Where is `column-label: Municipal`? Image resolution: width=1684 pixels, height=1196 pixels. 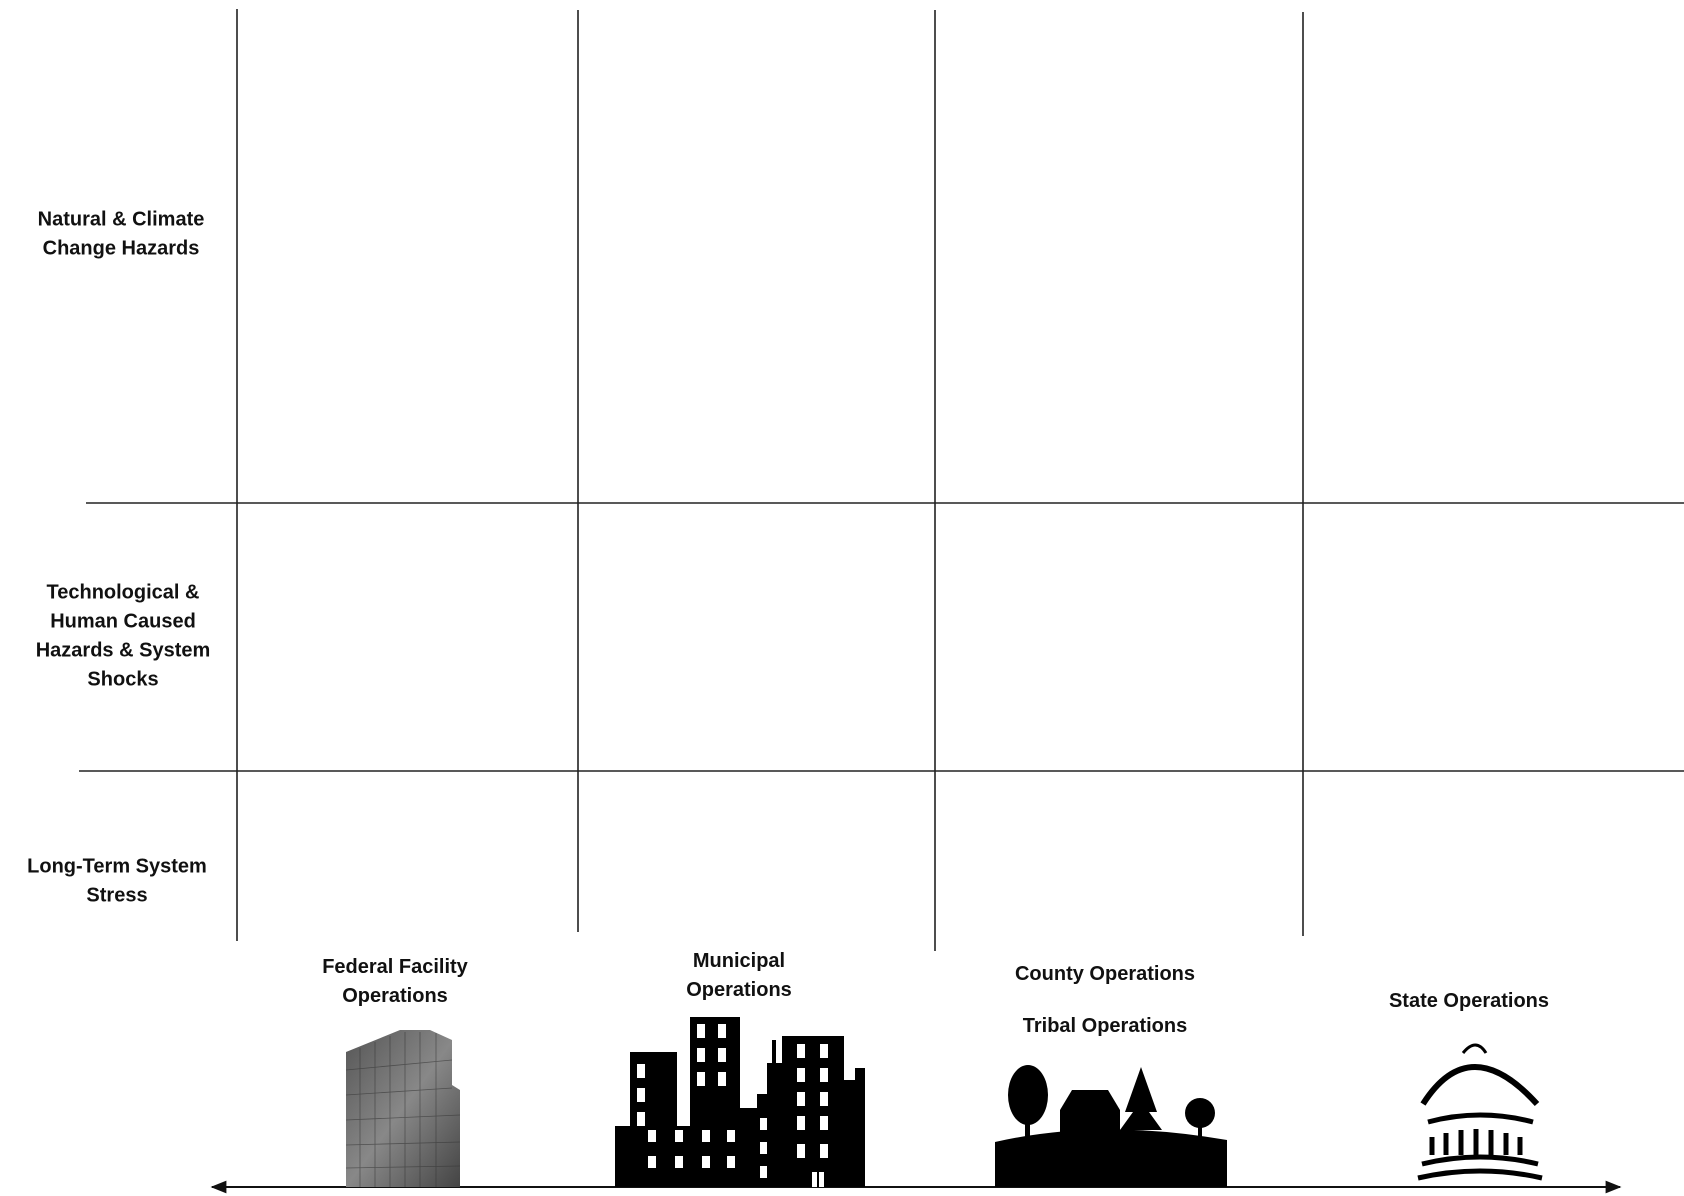 column-label: Municipal is located at coordinates (739, 961).